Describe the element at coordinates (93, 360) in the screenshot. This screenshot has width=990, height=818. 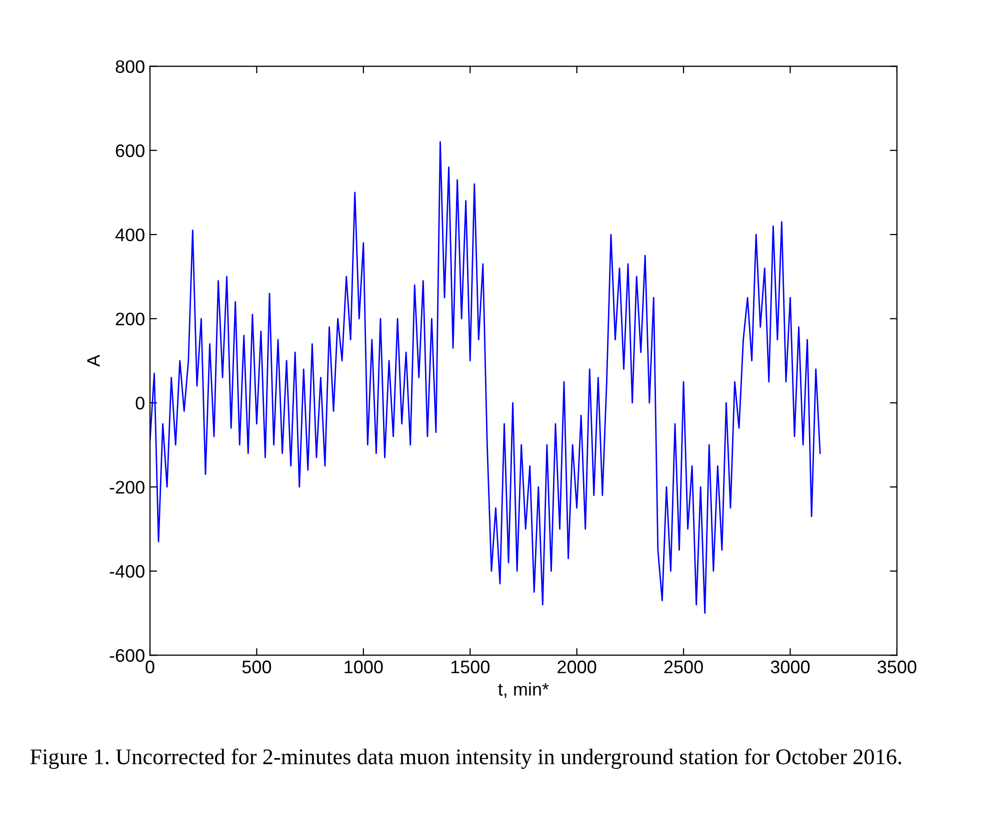
I see `y-axis-title: A` at that location.